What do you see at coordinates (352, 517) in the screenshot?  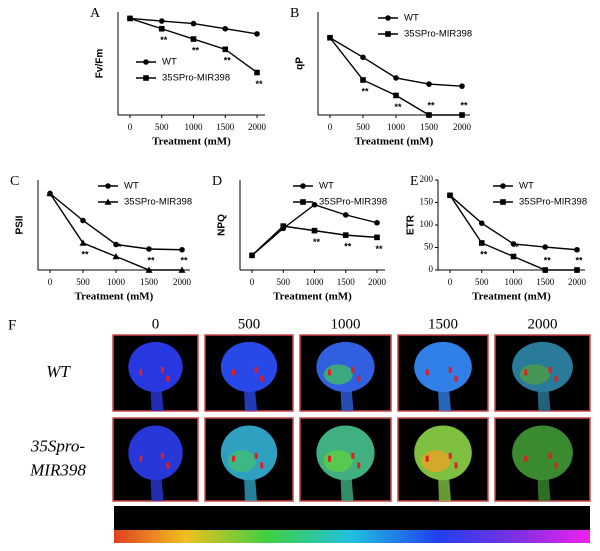 I see `colorbar-tick-label: 0.5` at bounding box center [352, 517].